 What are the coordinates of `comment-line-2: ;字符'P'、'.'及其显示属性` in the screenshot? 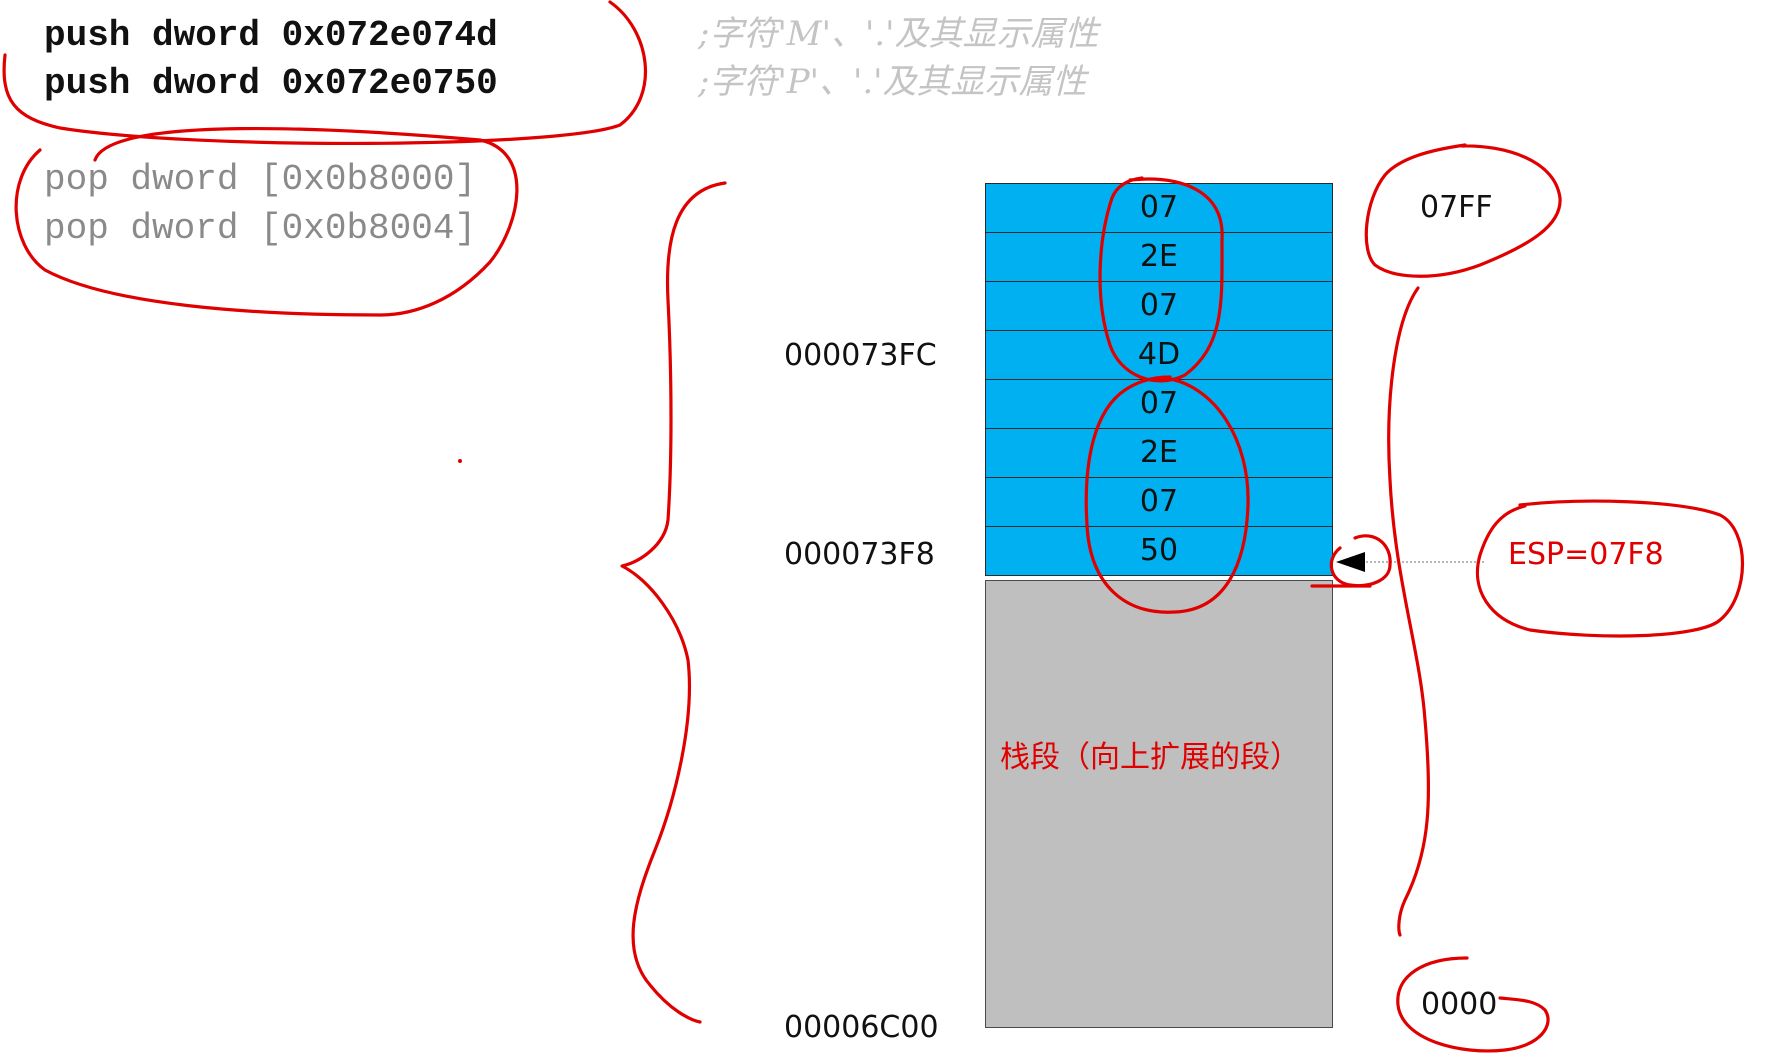 It's located at (892, 82).